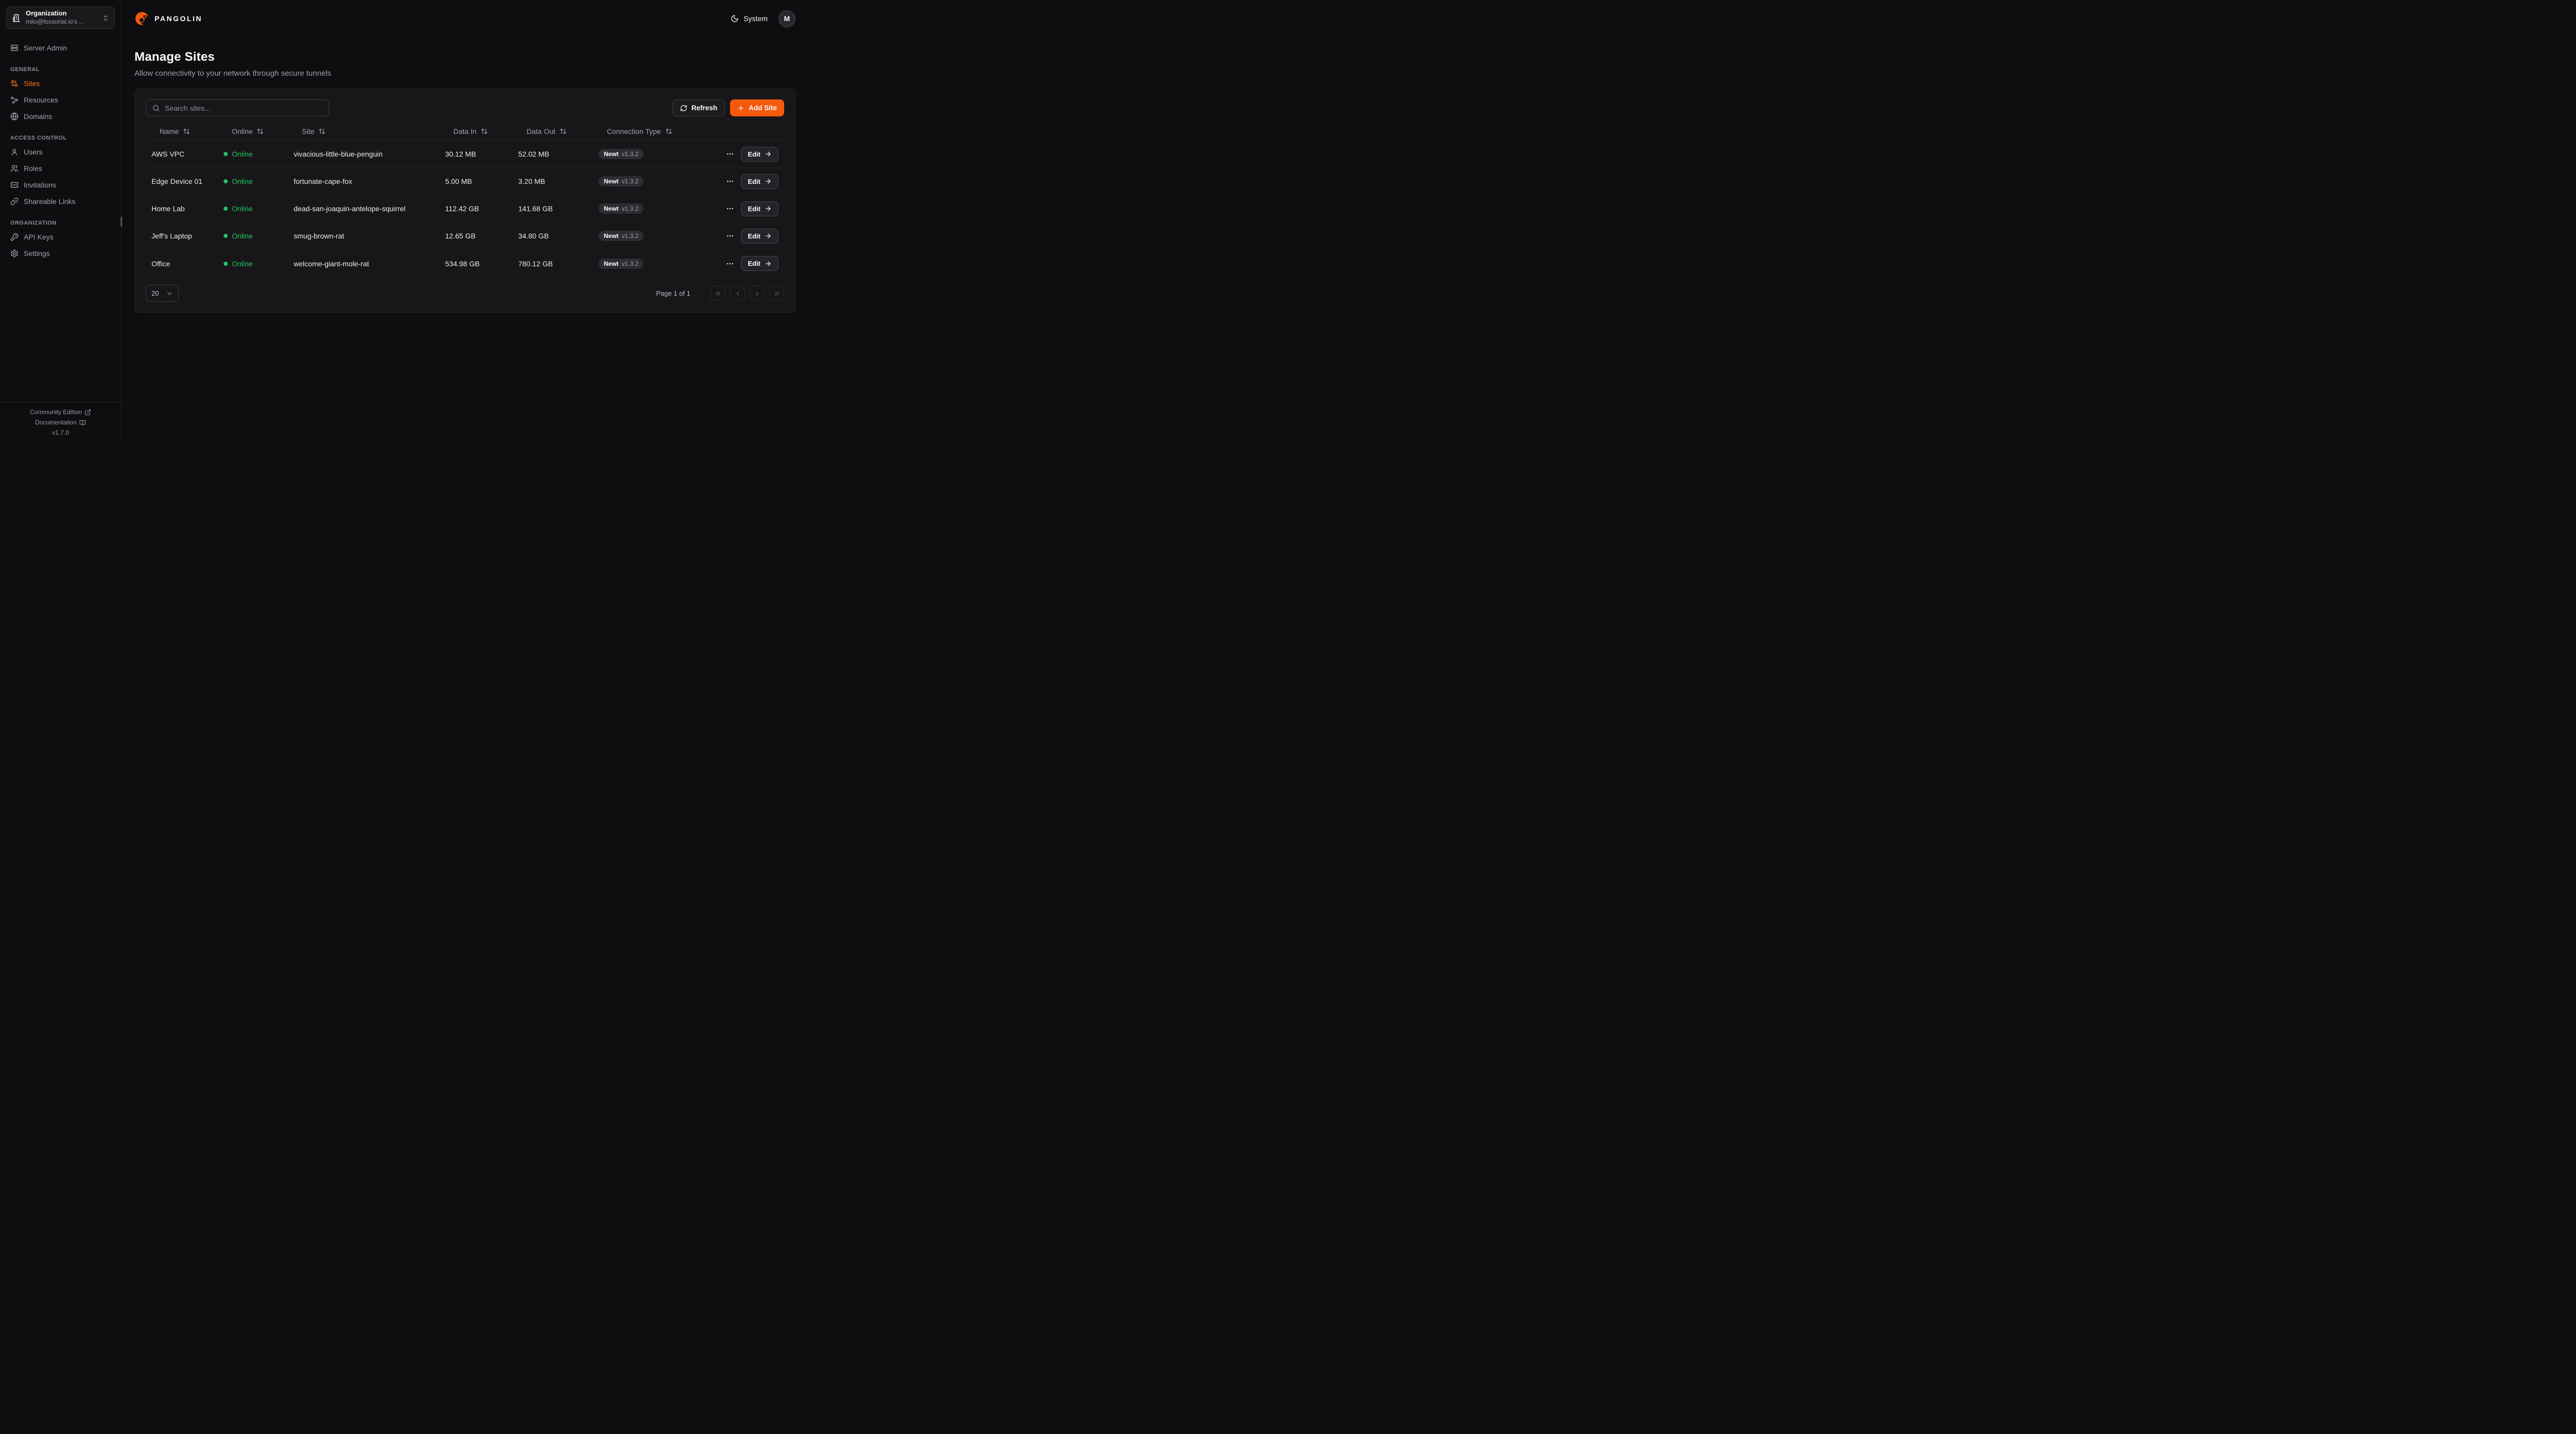 Image resolution: width=2576 pixels, height=1434 pixels. Describe the element at coordinates (60, 253) in the screenshot. I see `sidebar-item-settings: Settings` at that location.